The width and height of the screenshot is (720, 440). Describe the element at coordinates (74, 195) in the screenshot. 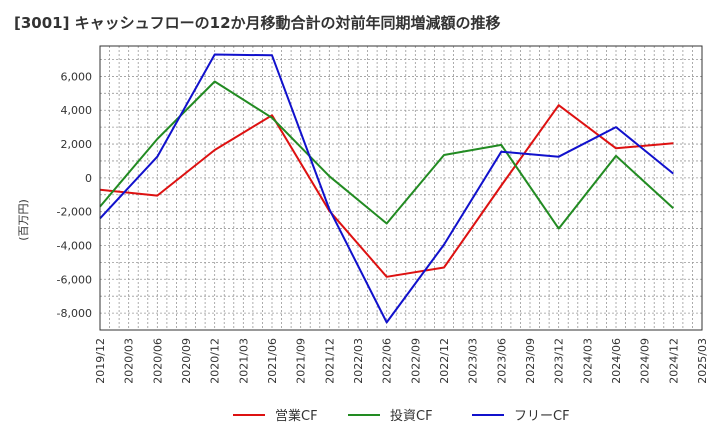

I see `y-tick-labels: -8,000 -6,000 -4,000 -2,000 0 2,000 4,000 6,000` at that location.